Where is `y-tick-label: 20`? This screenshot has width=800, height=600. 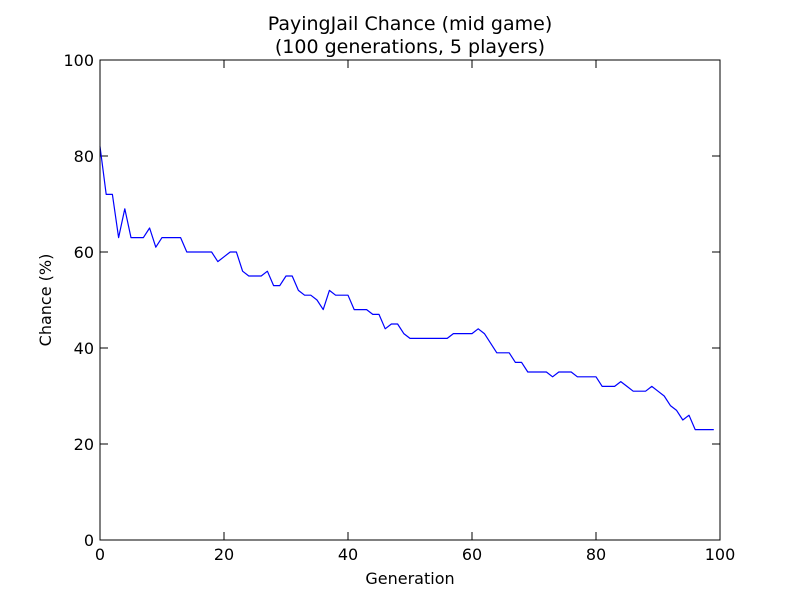
y-tick-label: 20 is located at coordinates (84, 444).